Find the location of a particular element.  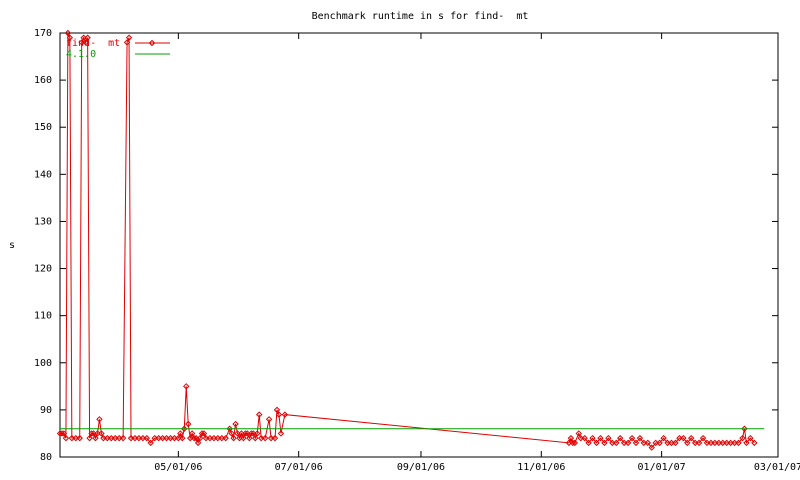

x-tick-label: 01/01/07 is located at coordinates (662, 467).